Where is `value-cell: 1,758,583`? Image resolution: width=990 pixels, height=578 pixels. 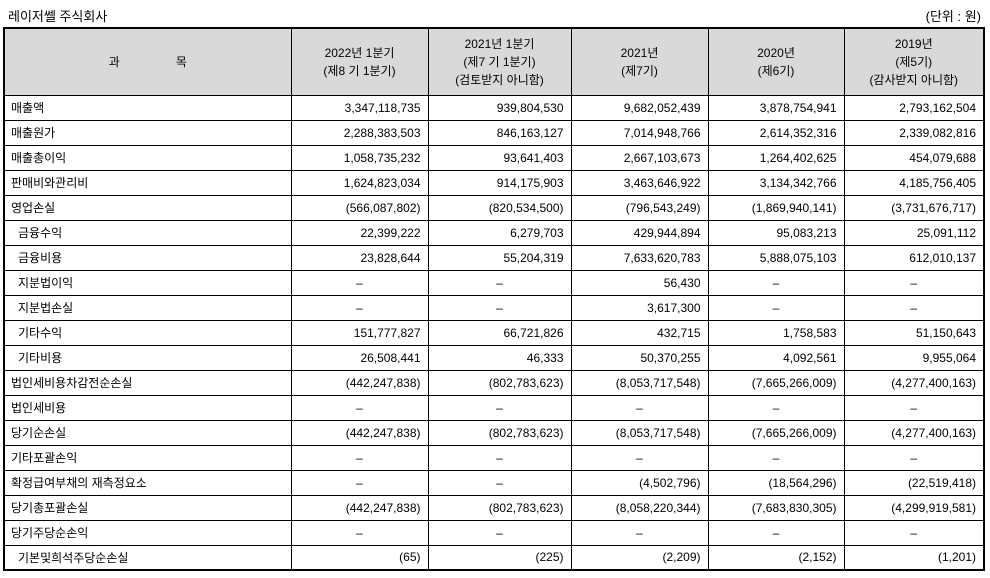 value-cell: 1,758,583 is located at coordinates (776, 332).